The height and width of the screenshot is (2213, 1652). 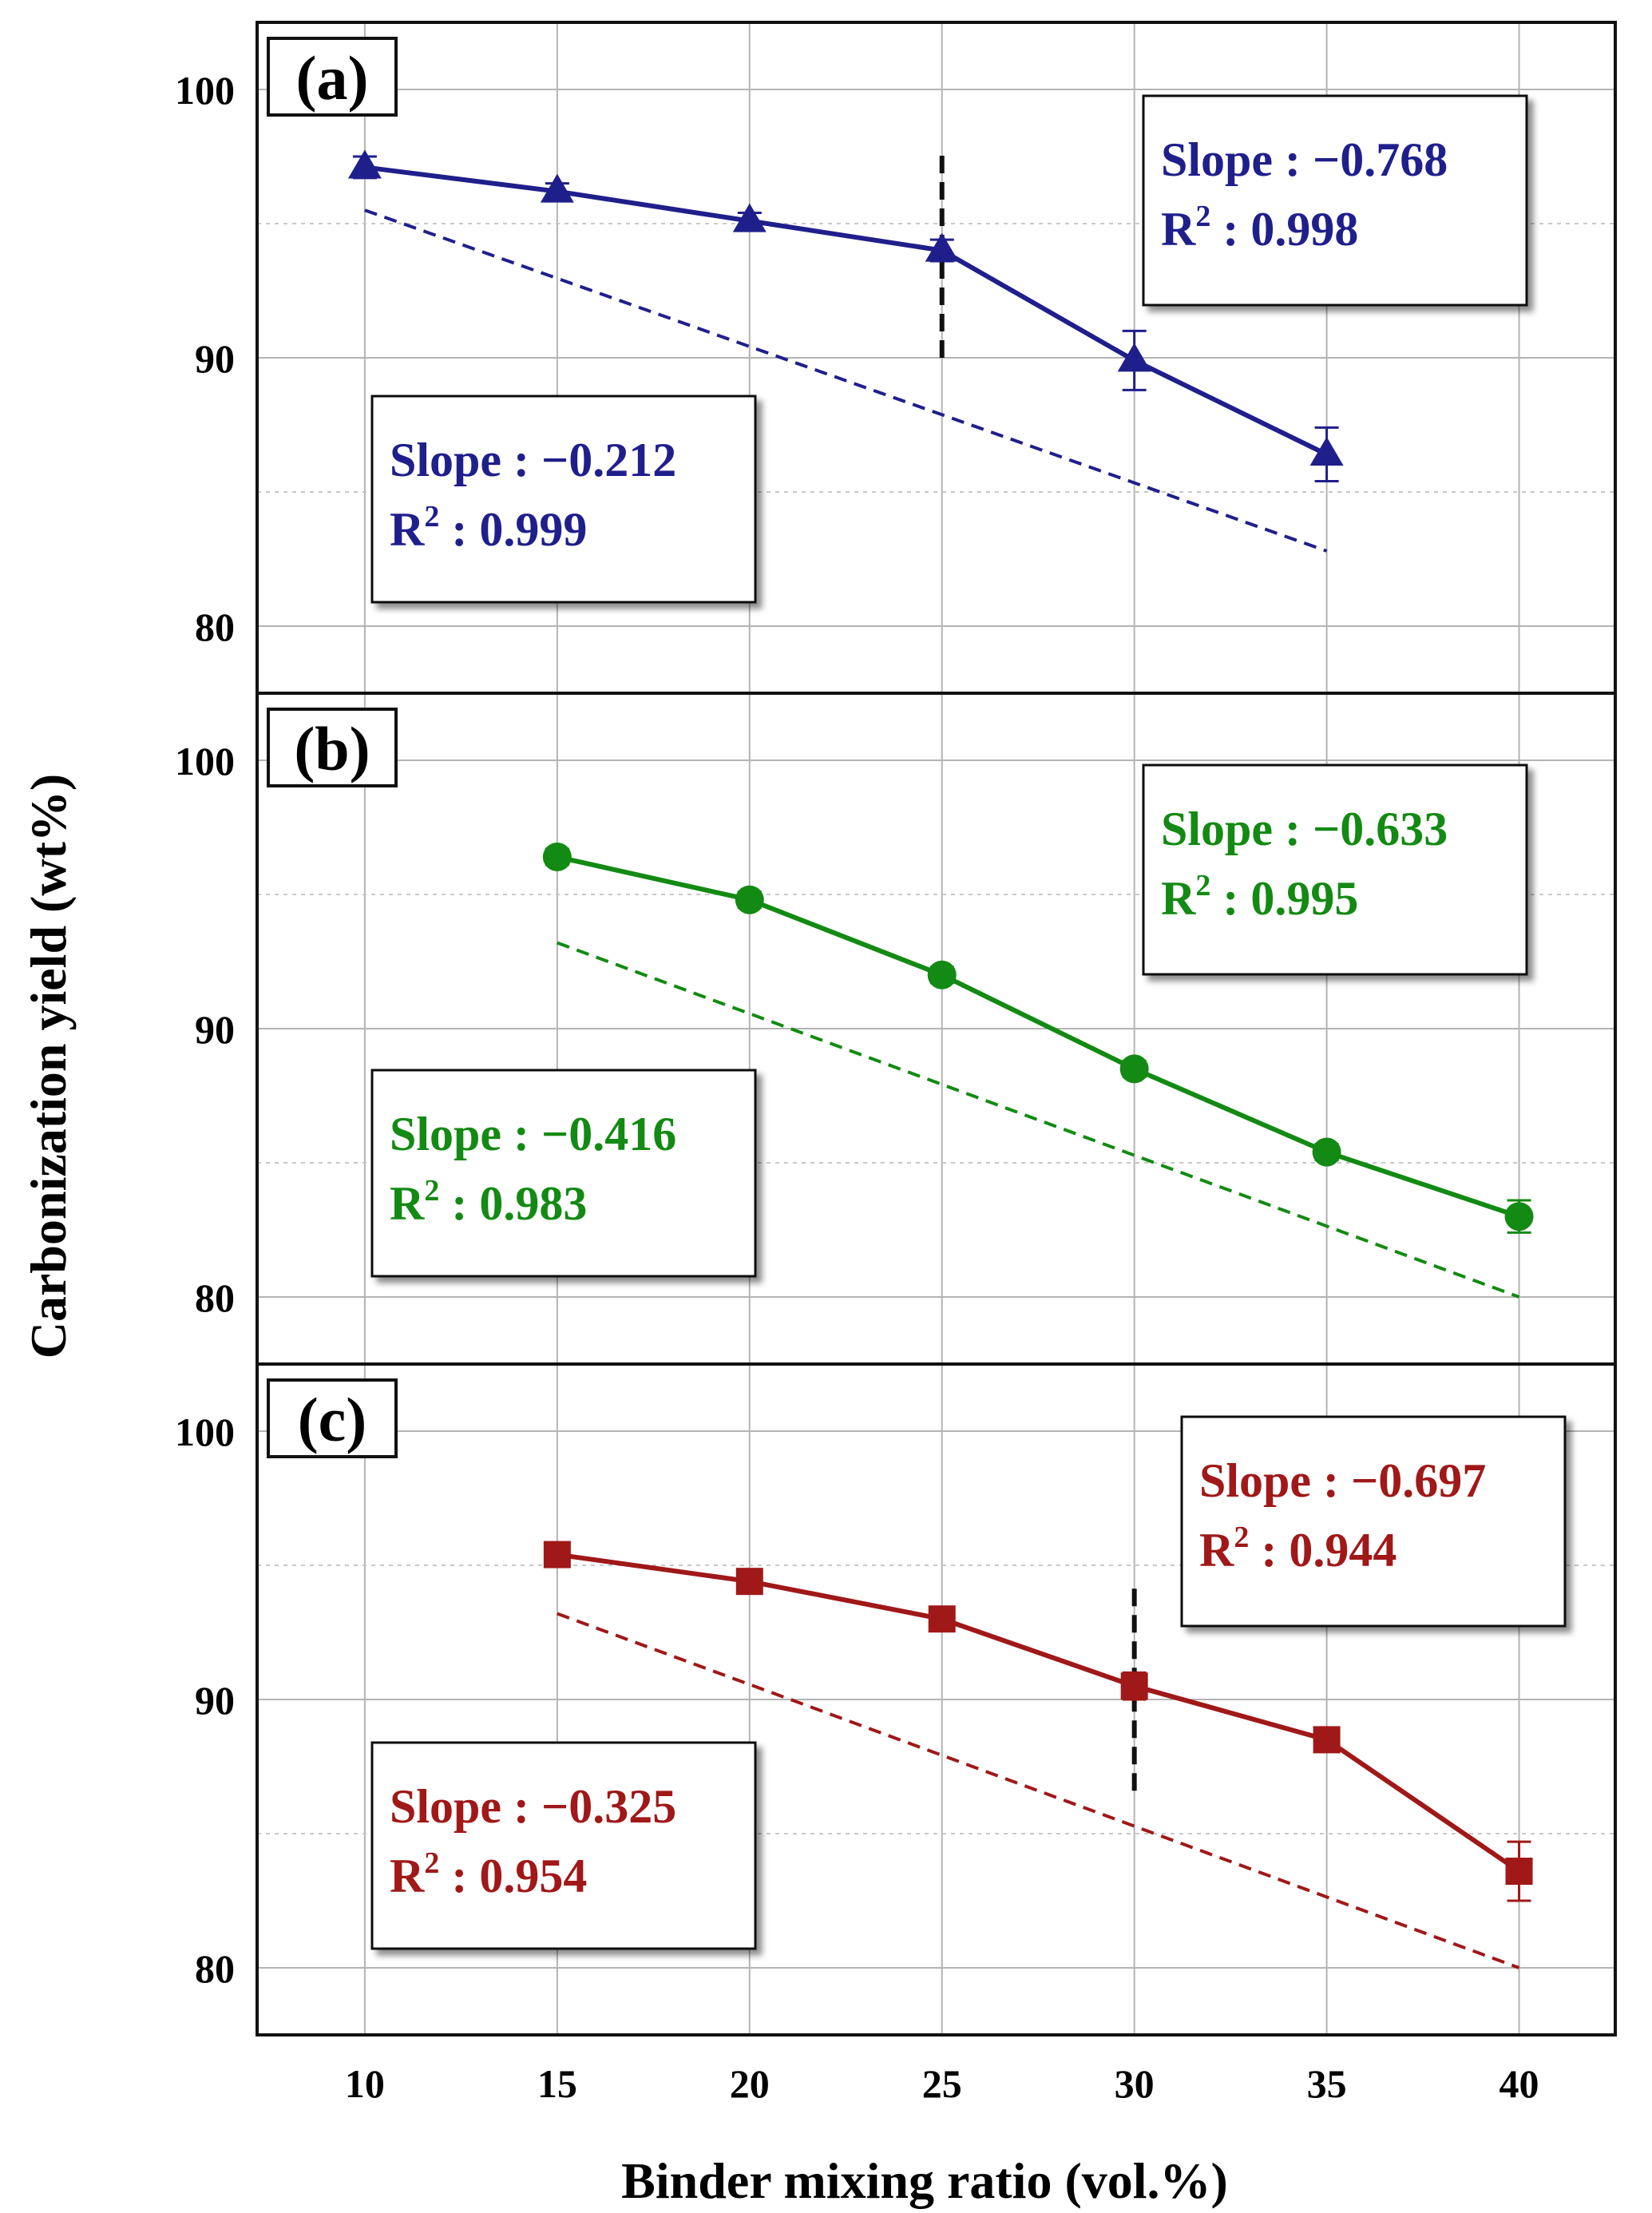 I want to click on y-axis-title: Carbonization yield (wt%), so click(x=48, y=1066).